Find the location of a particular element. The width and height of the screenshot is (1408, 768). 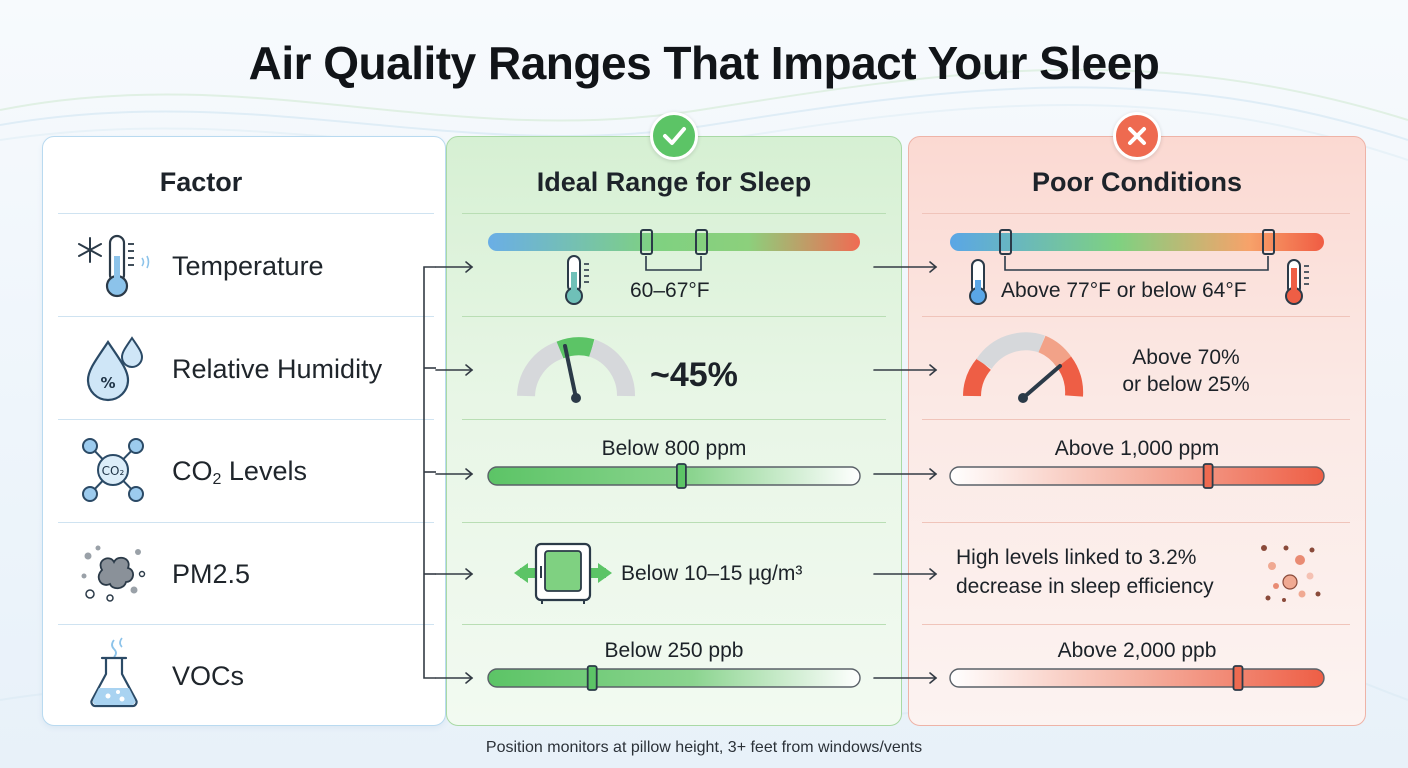

poor-column-header: Poor Conditions is located at coordinates (1137, 182).